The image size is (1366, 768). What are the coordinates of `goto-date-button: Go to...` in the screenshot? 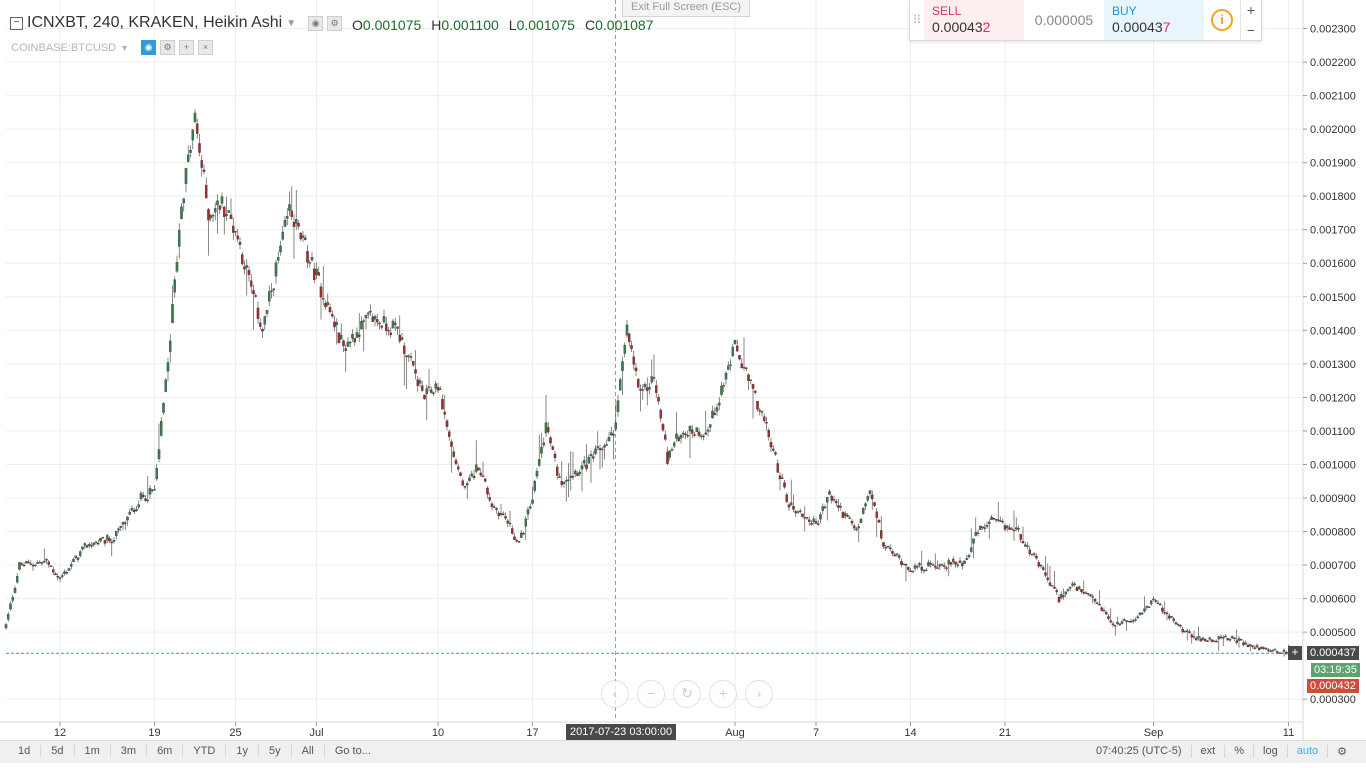 It's located at (352, 751).